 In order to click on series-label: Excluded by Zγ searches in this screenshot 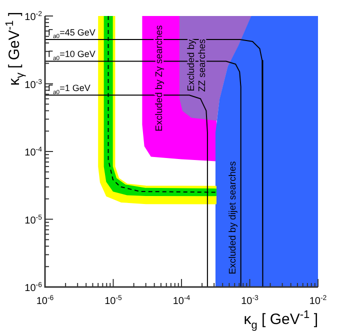, I will do `click(160, 78)`.